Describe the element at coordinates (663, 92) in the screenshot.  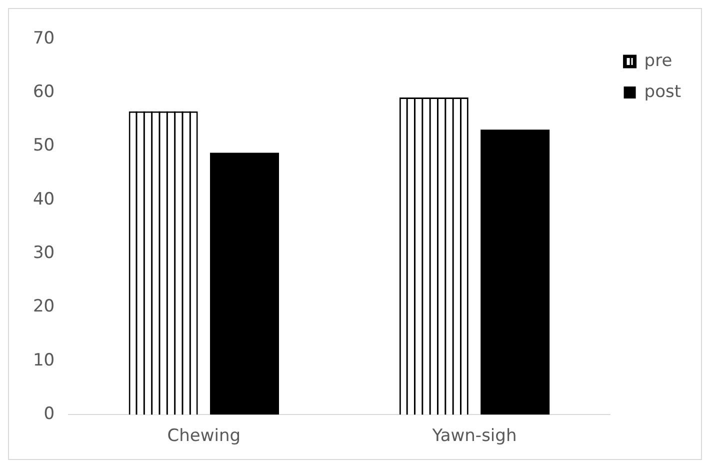
I see `legend-label: post` at that location.